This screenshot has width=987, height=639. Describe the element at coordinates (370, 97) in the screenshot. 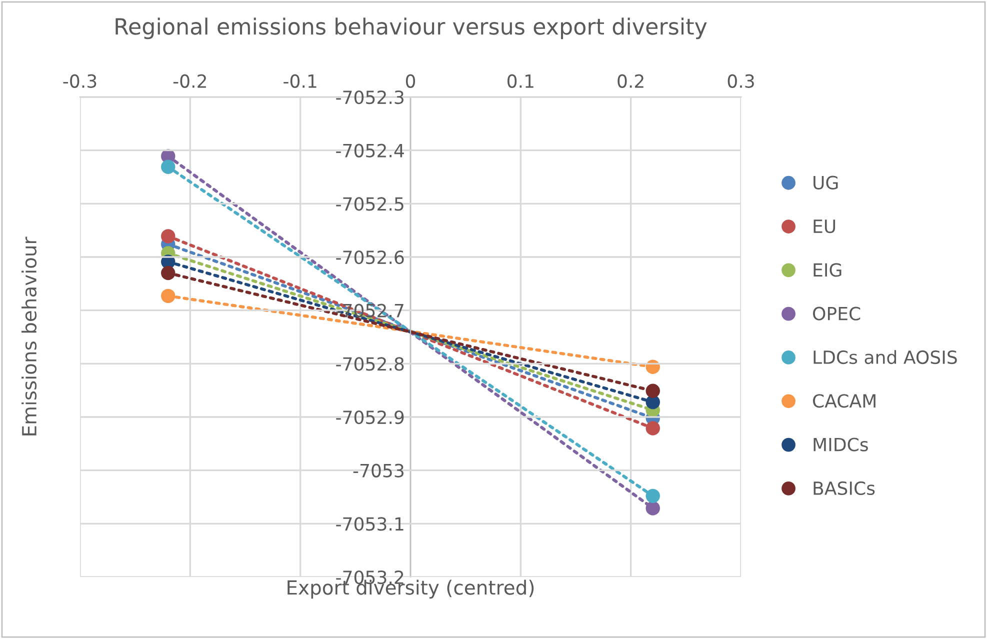

I see `y-tick-label: -7052.3` at that location.